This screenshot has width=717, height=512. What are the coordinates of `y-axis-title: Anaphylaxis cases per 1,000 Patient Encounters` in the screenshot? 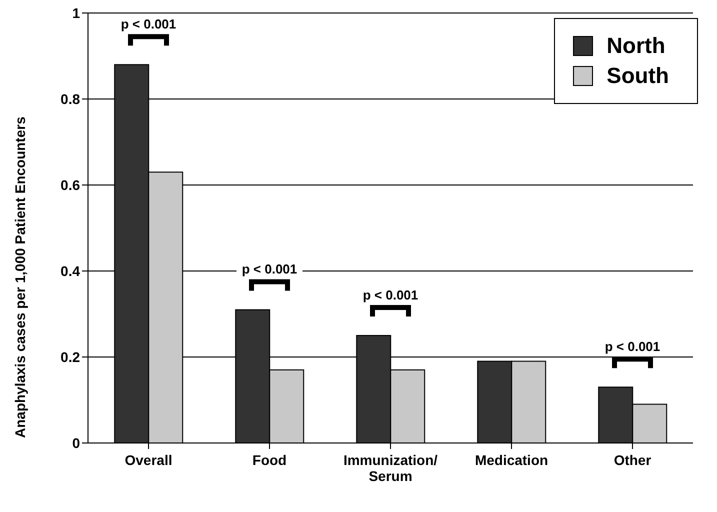 It's located at (20, 277).